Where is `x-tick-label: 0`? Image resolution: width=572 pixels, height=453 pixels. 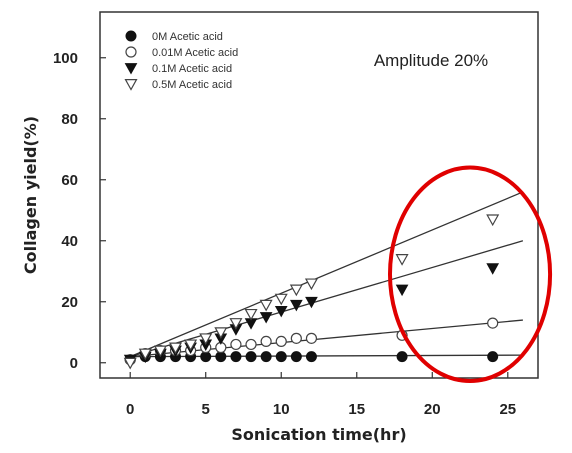 x-tick-label: 0 is located at coordinates (130, 409).